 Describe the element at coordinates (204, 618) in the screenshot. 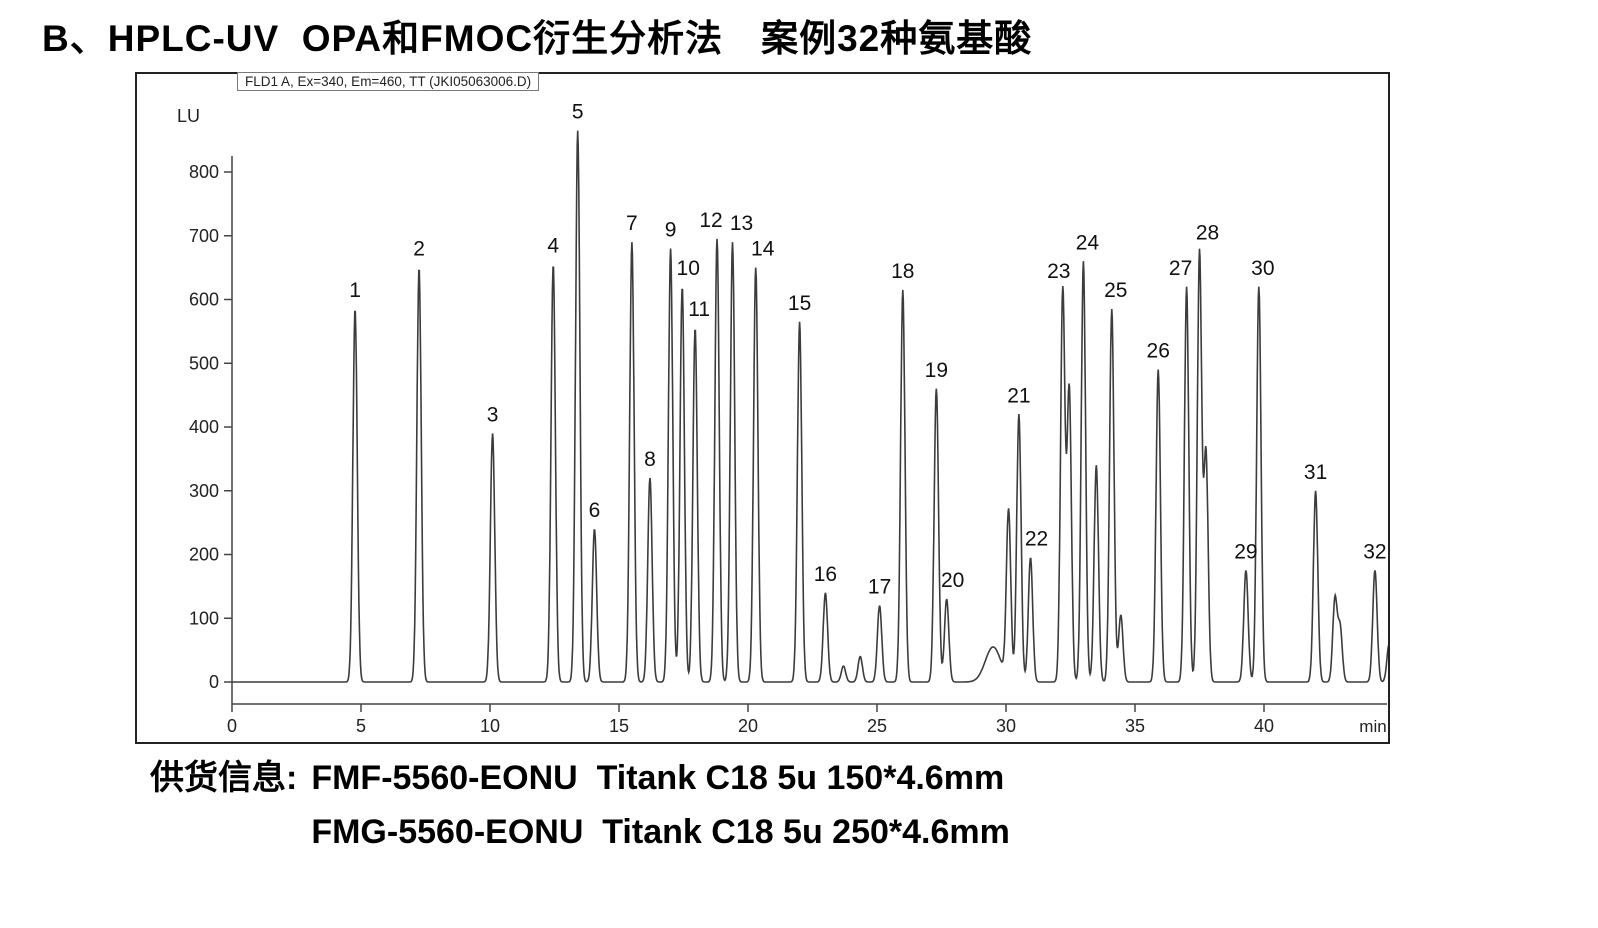

I see `y-tick-label: 100` at that location.